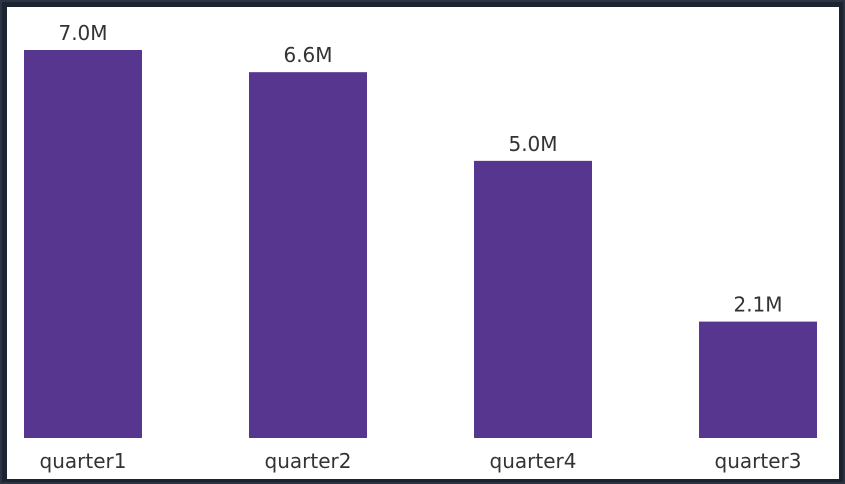 This screenshot has height=484, width=845. Describe the element at coordinates (421, 461) in the screenshot. I see `tick-labels-layer: quarter1 quarter2 quarter4 quarter3` at that location.